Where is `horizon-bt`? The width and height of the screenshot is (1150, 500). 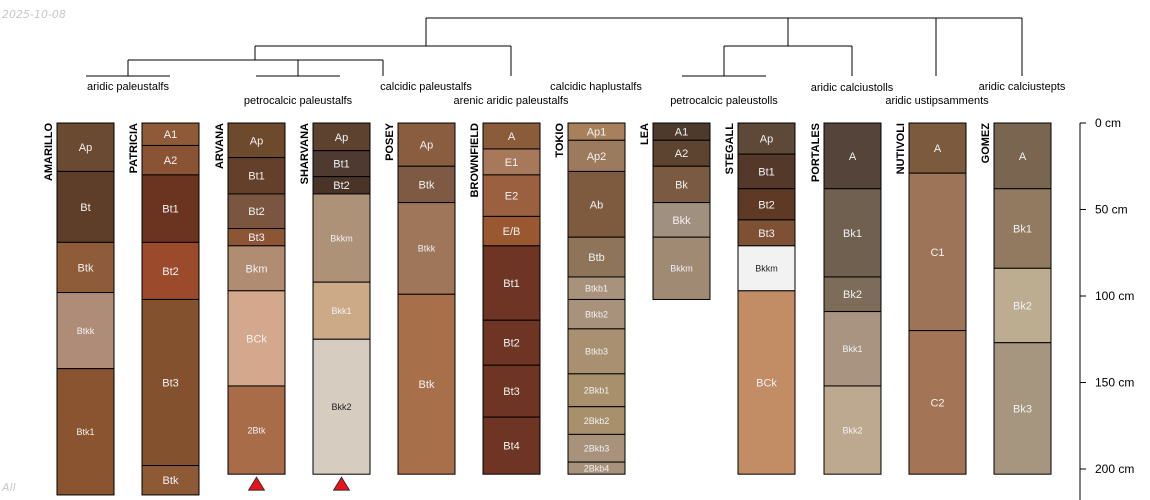 horizon-bt is located at coordinates (85, 206).